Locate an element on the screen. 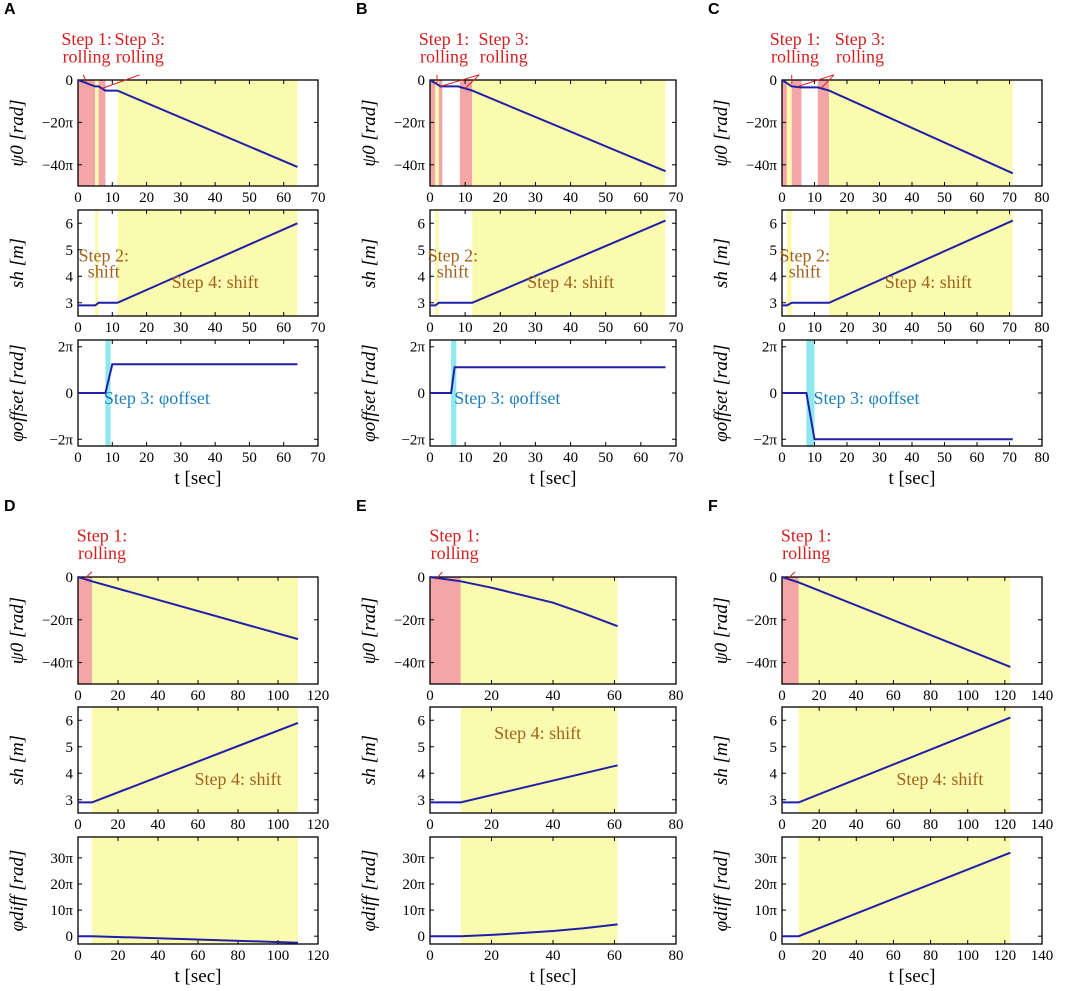 The image size is (1084, 991). y-axis-label: ψ0 [rad] is located at coordinates (369, 132).